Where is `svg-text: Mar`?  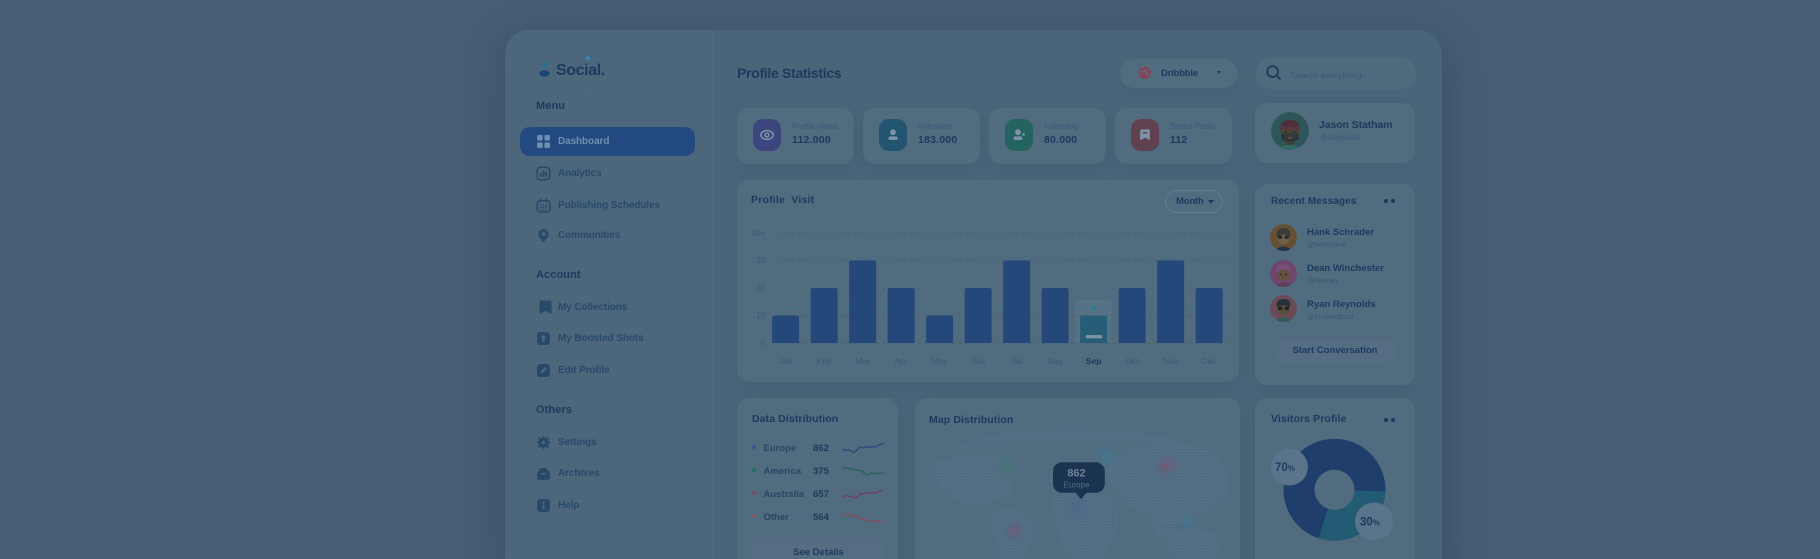 svg-text: Mar is located at coordinates (862, 361).